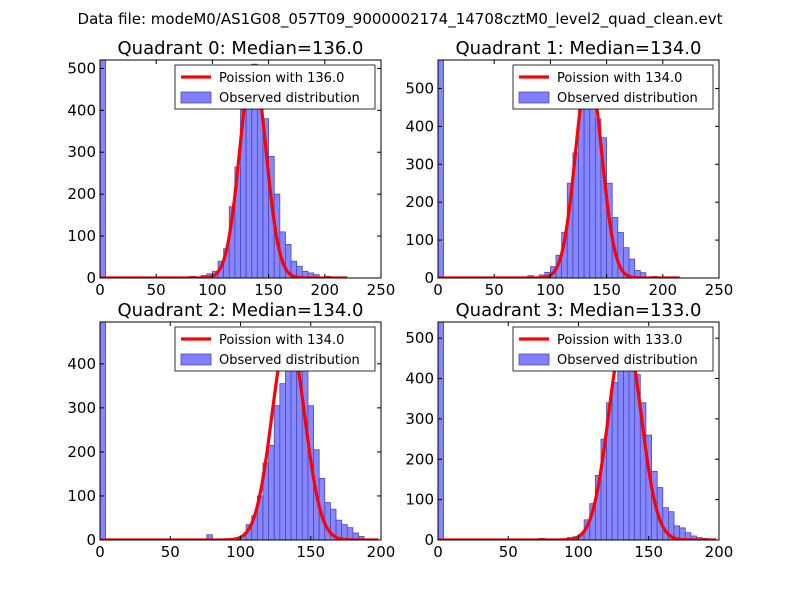  Describe the element at coordinates (240, 169) in the screenshot. I see `quadrant-0-axes-frame` at that location.